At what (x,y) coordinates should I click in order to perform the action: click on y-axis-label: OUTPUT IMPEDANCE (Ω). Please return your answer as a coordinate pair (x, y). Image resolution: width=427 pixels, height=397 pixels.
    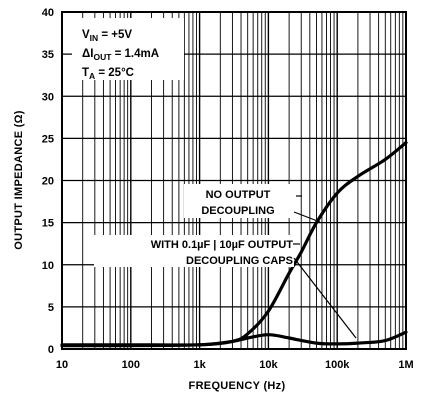
    Looking at the image, I should click on (19, 180).